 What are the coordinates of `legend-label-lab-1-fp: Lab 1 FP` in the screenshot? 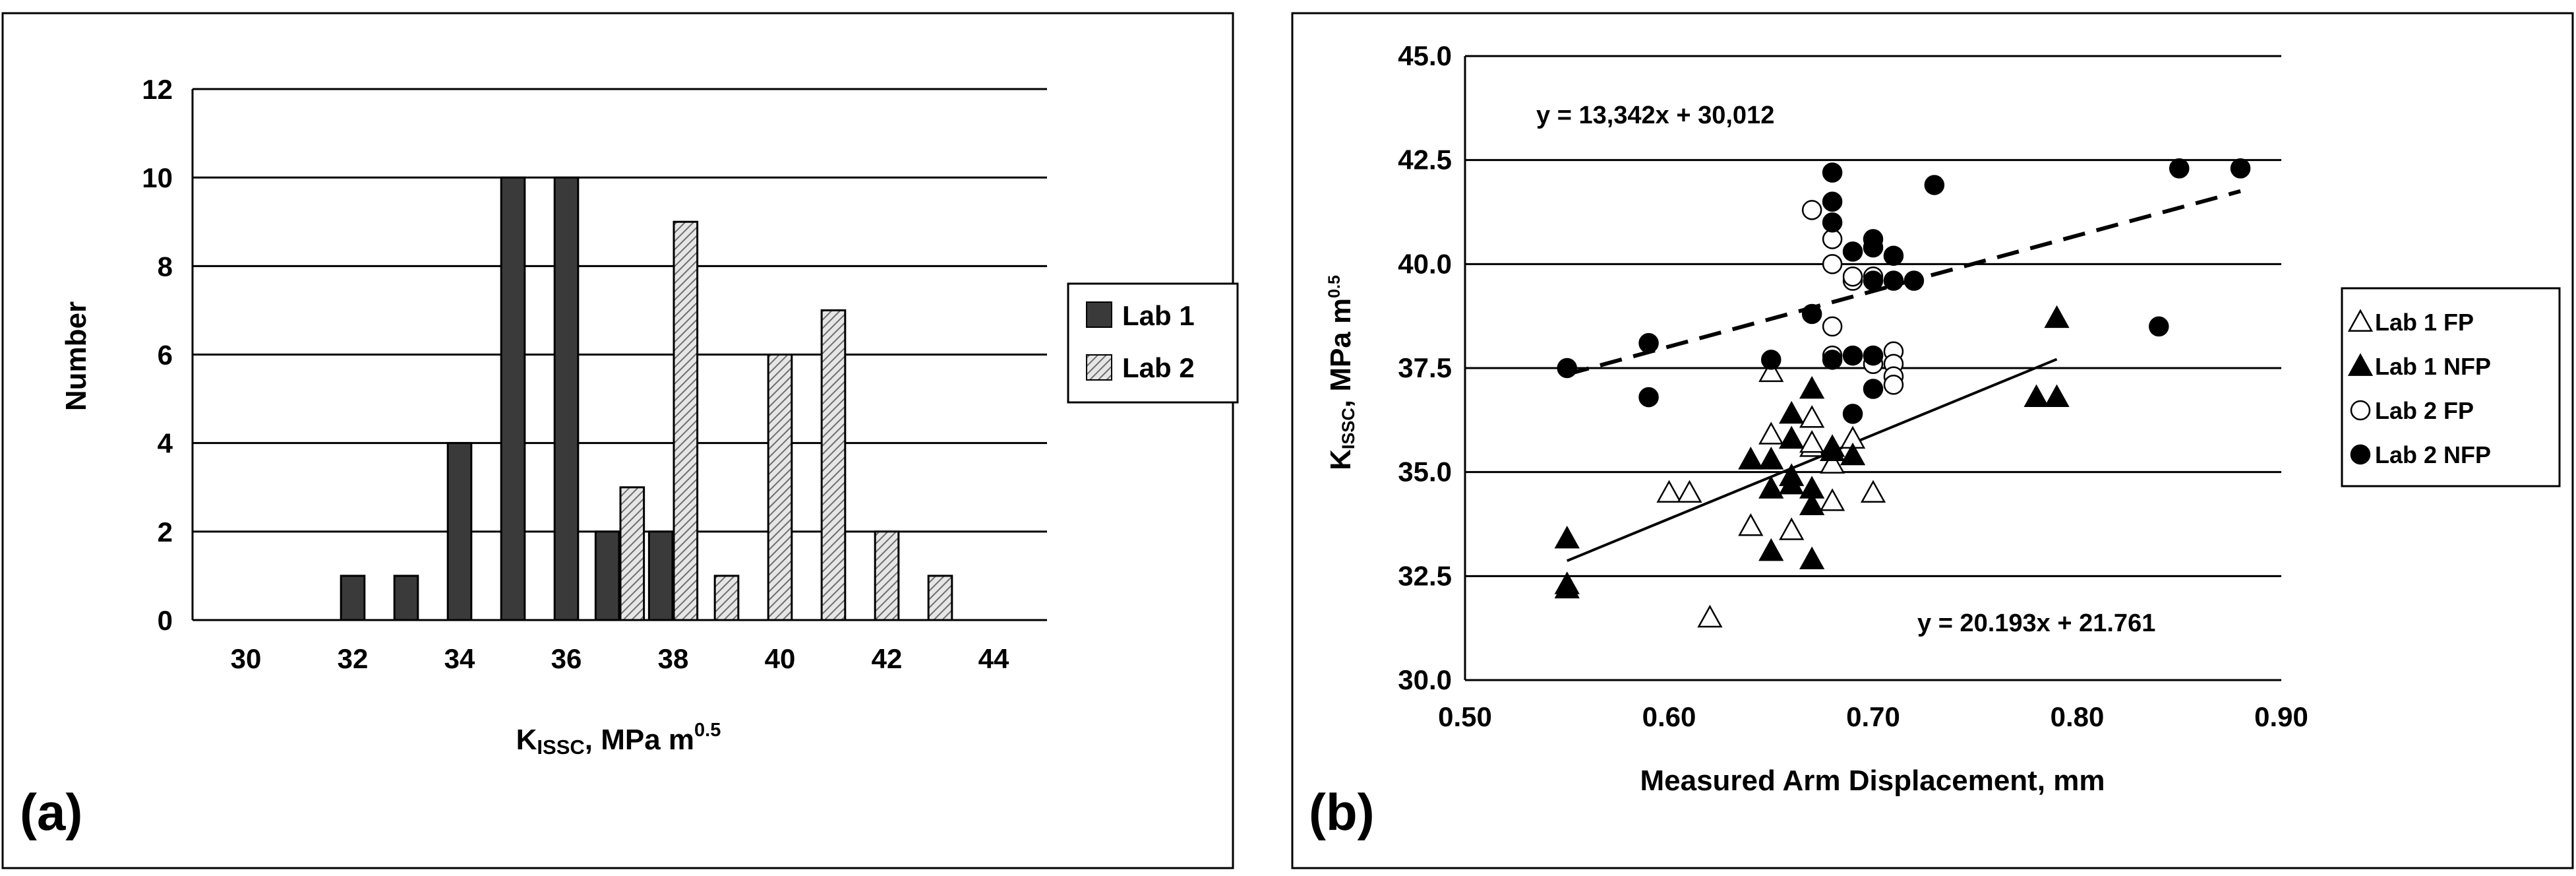 It's located at (2424, 322).